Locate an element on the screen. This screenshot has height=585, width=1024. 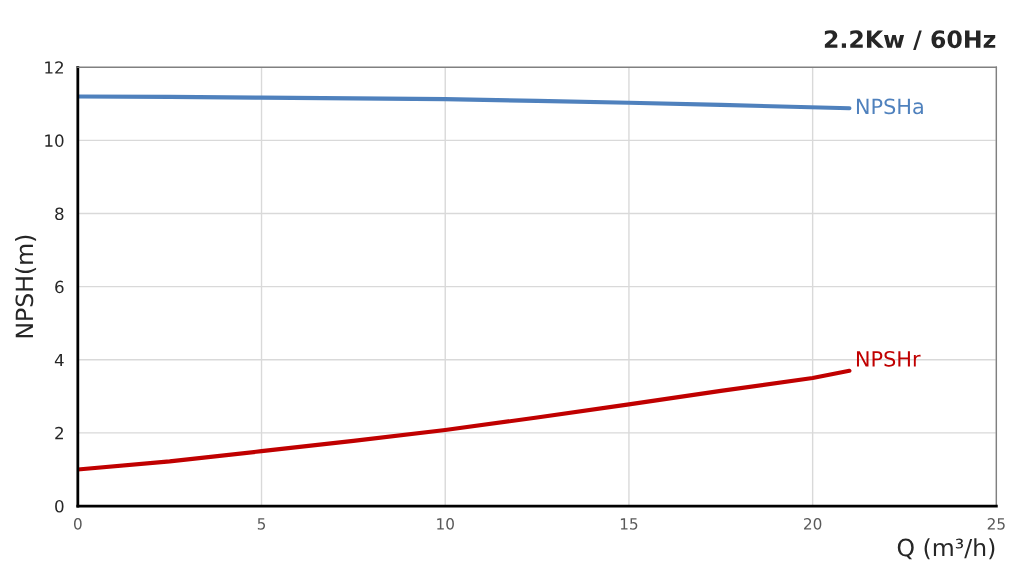
y-tick-label: 6 is located at coordinates (59, 287).